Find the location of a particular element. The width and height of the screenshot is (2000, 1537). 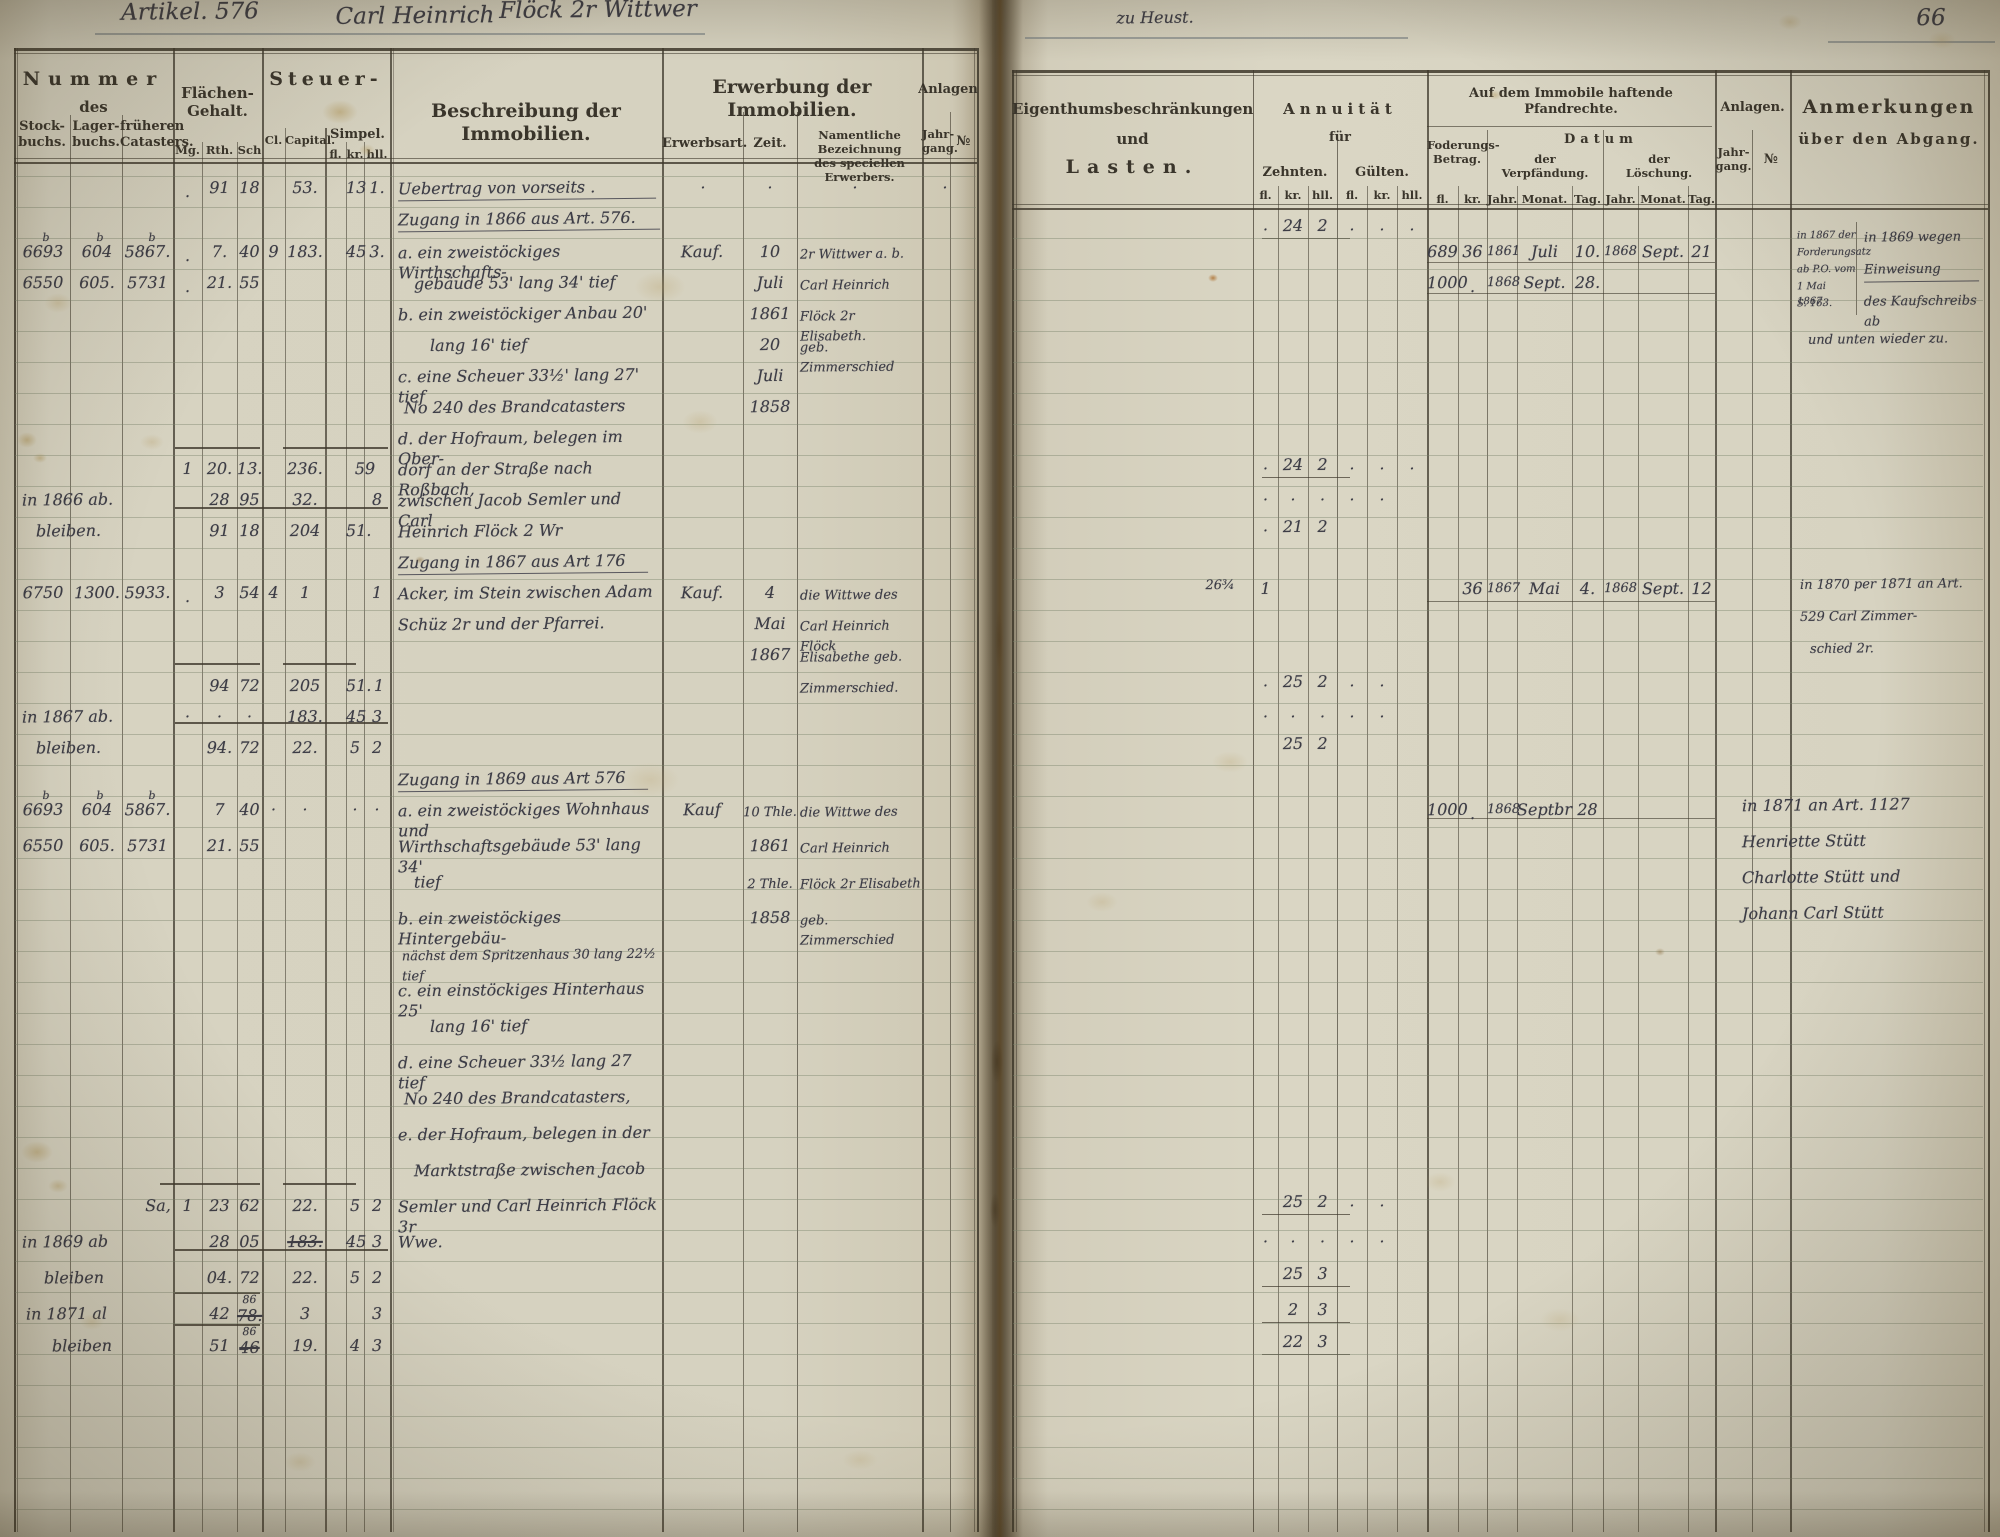

col-header-capital: Capital. is located at coordinates (310, 140).